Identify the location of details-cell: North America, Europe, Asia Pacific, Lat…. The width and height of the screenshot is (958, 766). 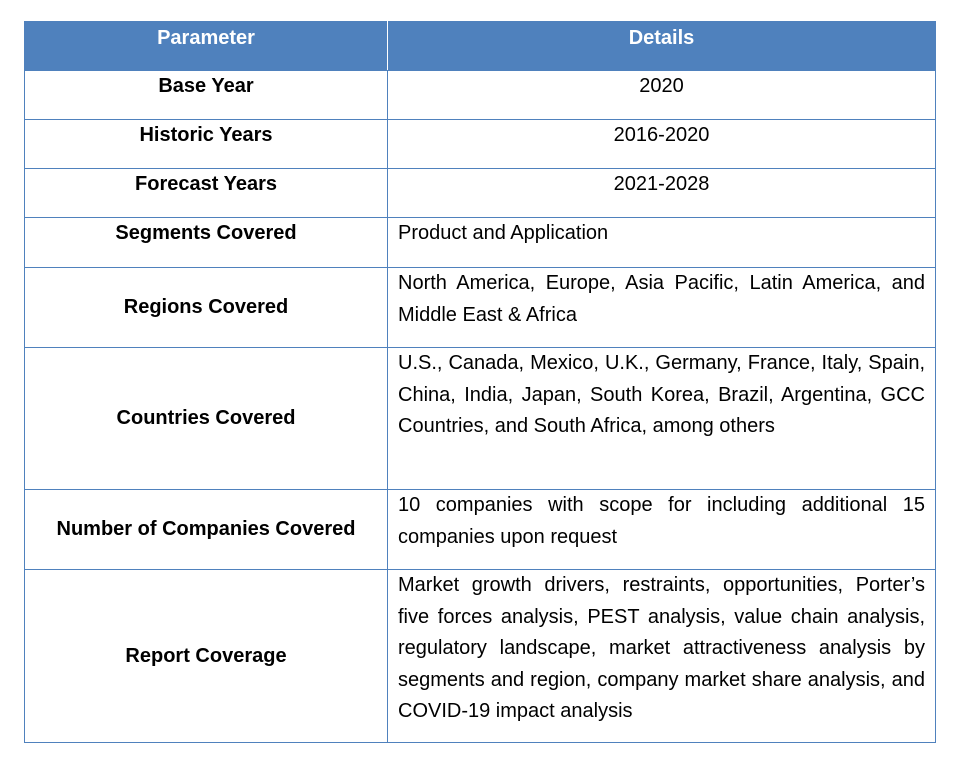
(661, 307).